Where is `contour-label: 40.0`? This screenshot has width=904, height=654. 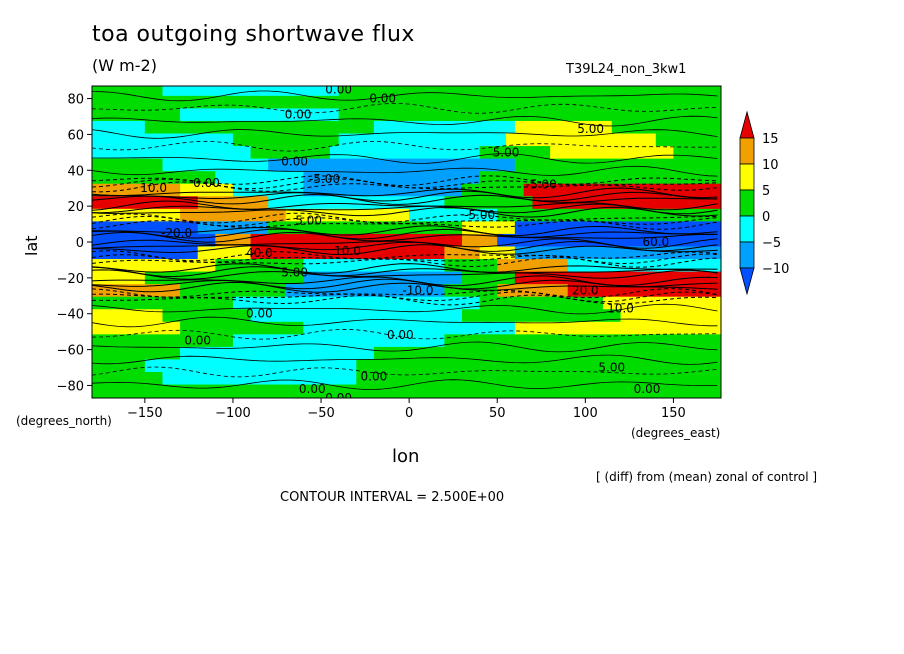 contour-label: 40.0 is located at coordinates (259, 253).